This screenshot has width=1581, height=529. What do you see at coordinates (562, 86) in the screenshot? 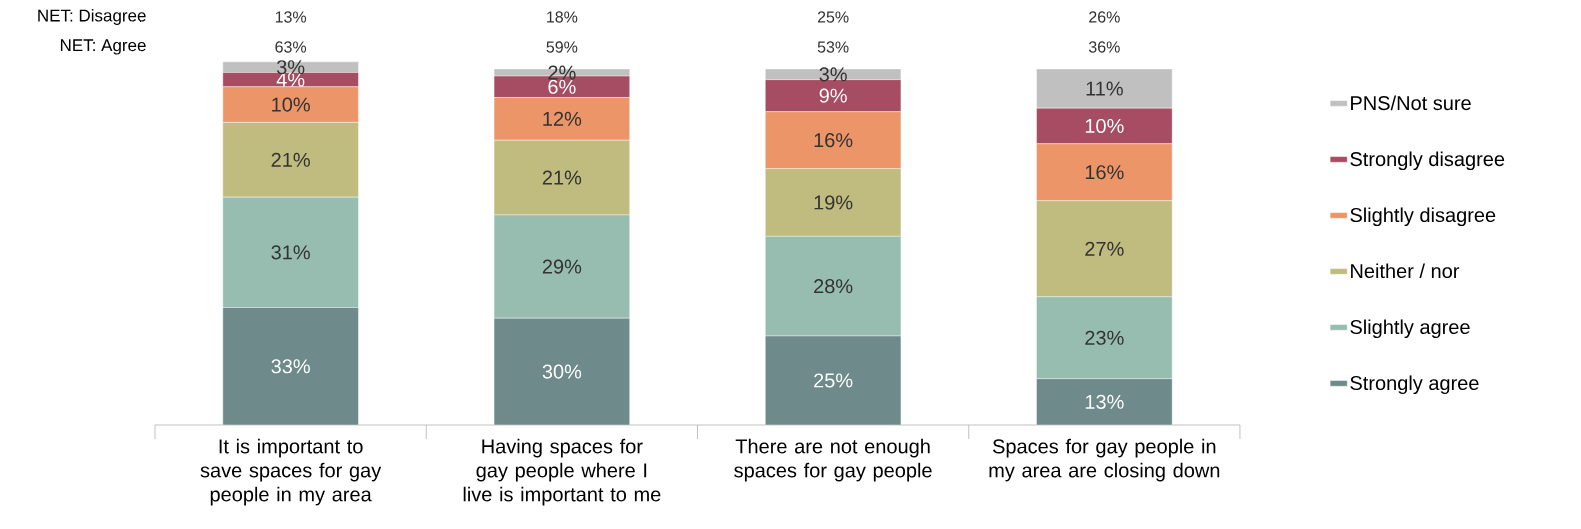
I see `data-label: 6%` at bounding box center [562, 86].